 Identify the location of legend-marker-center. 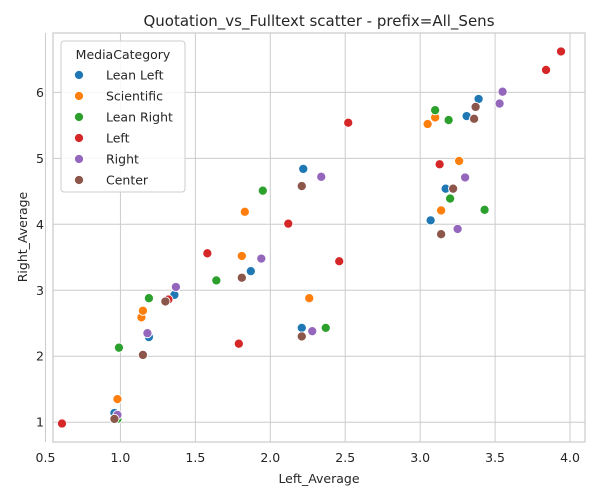
(79, 180).